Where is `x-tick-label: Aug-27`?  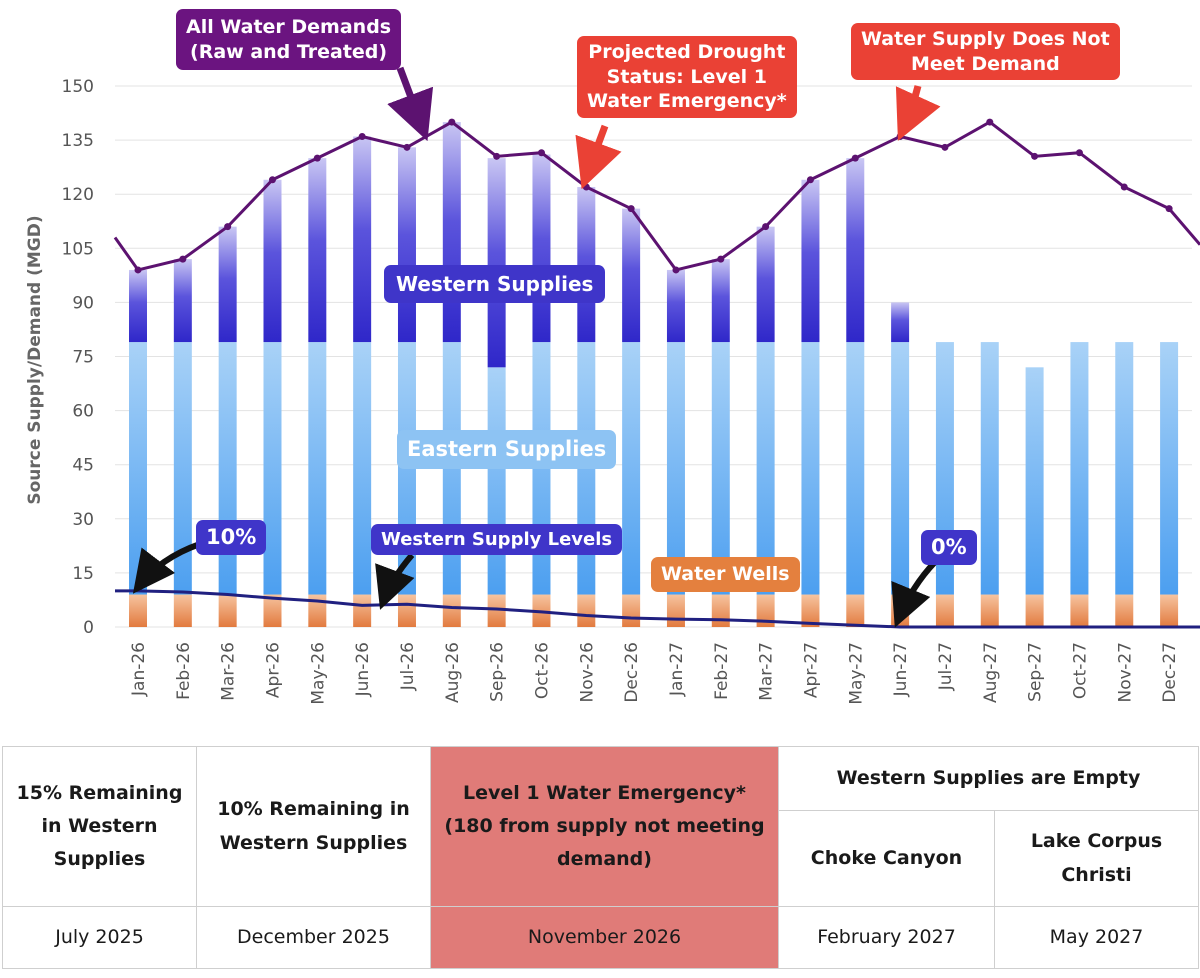
x-tick-label: Aug-27 is located at coordinates (991, 672).